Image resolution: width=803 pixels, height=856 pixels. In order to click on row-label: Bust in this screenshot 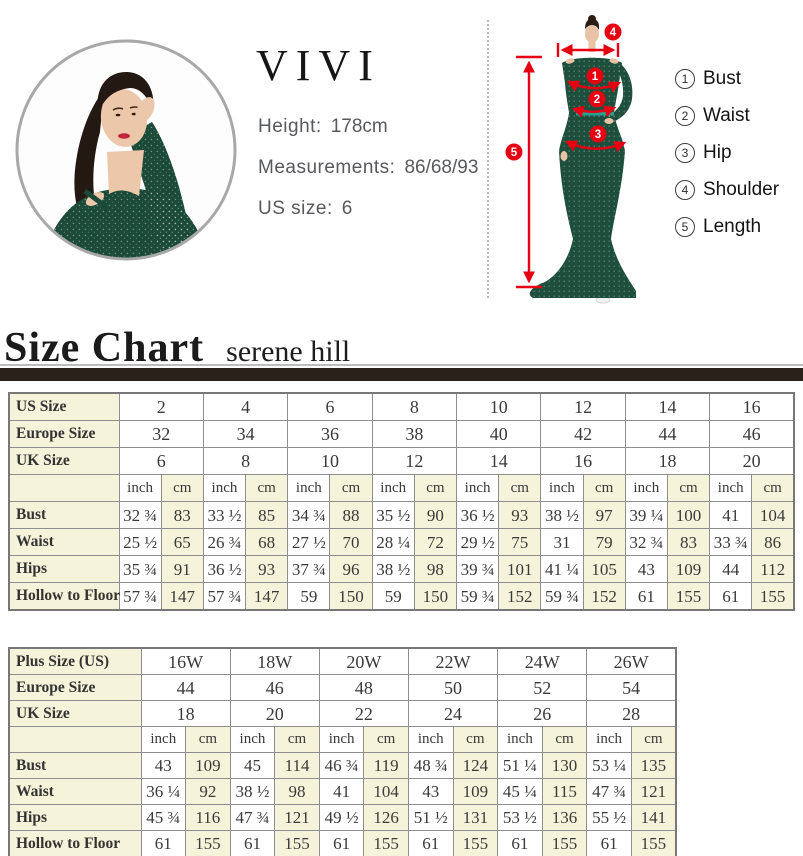, I will do `click(64, 515)`.